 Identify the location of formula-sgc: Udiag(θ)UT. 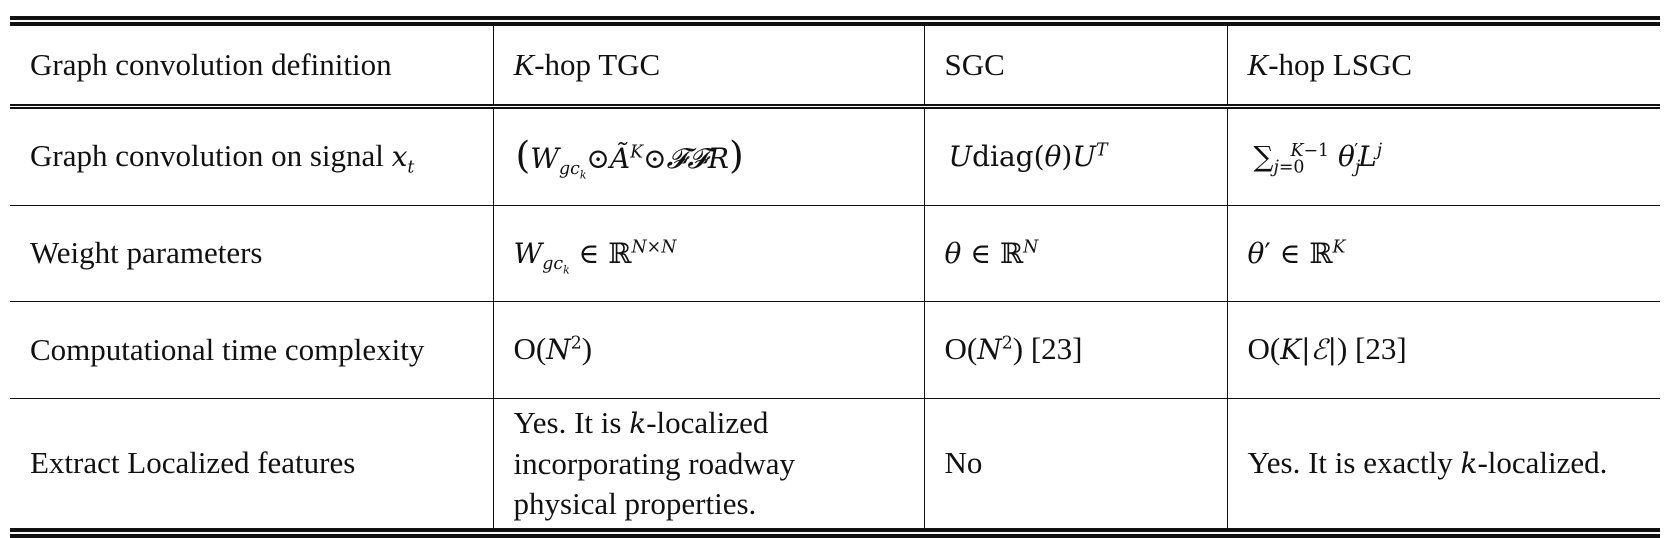
(1075, 155).